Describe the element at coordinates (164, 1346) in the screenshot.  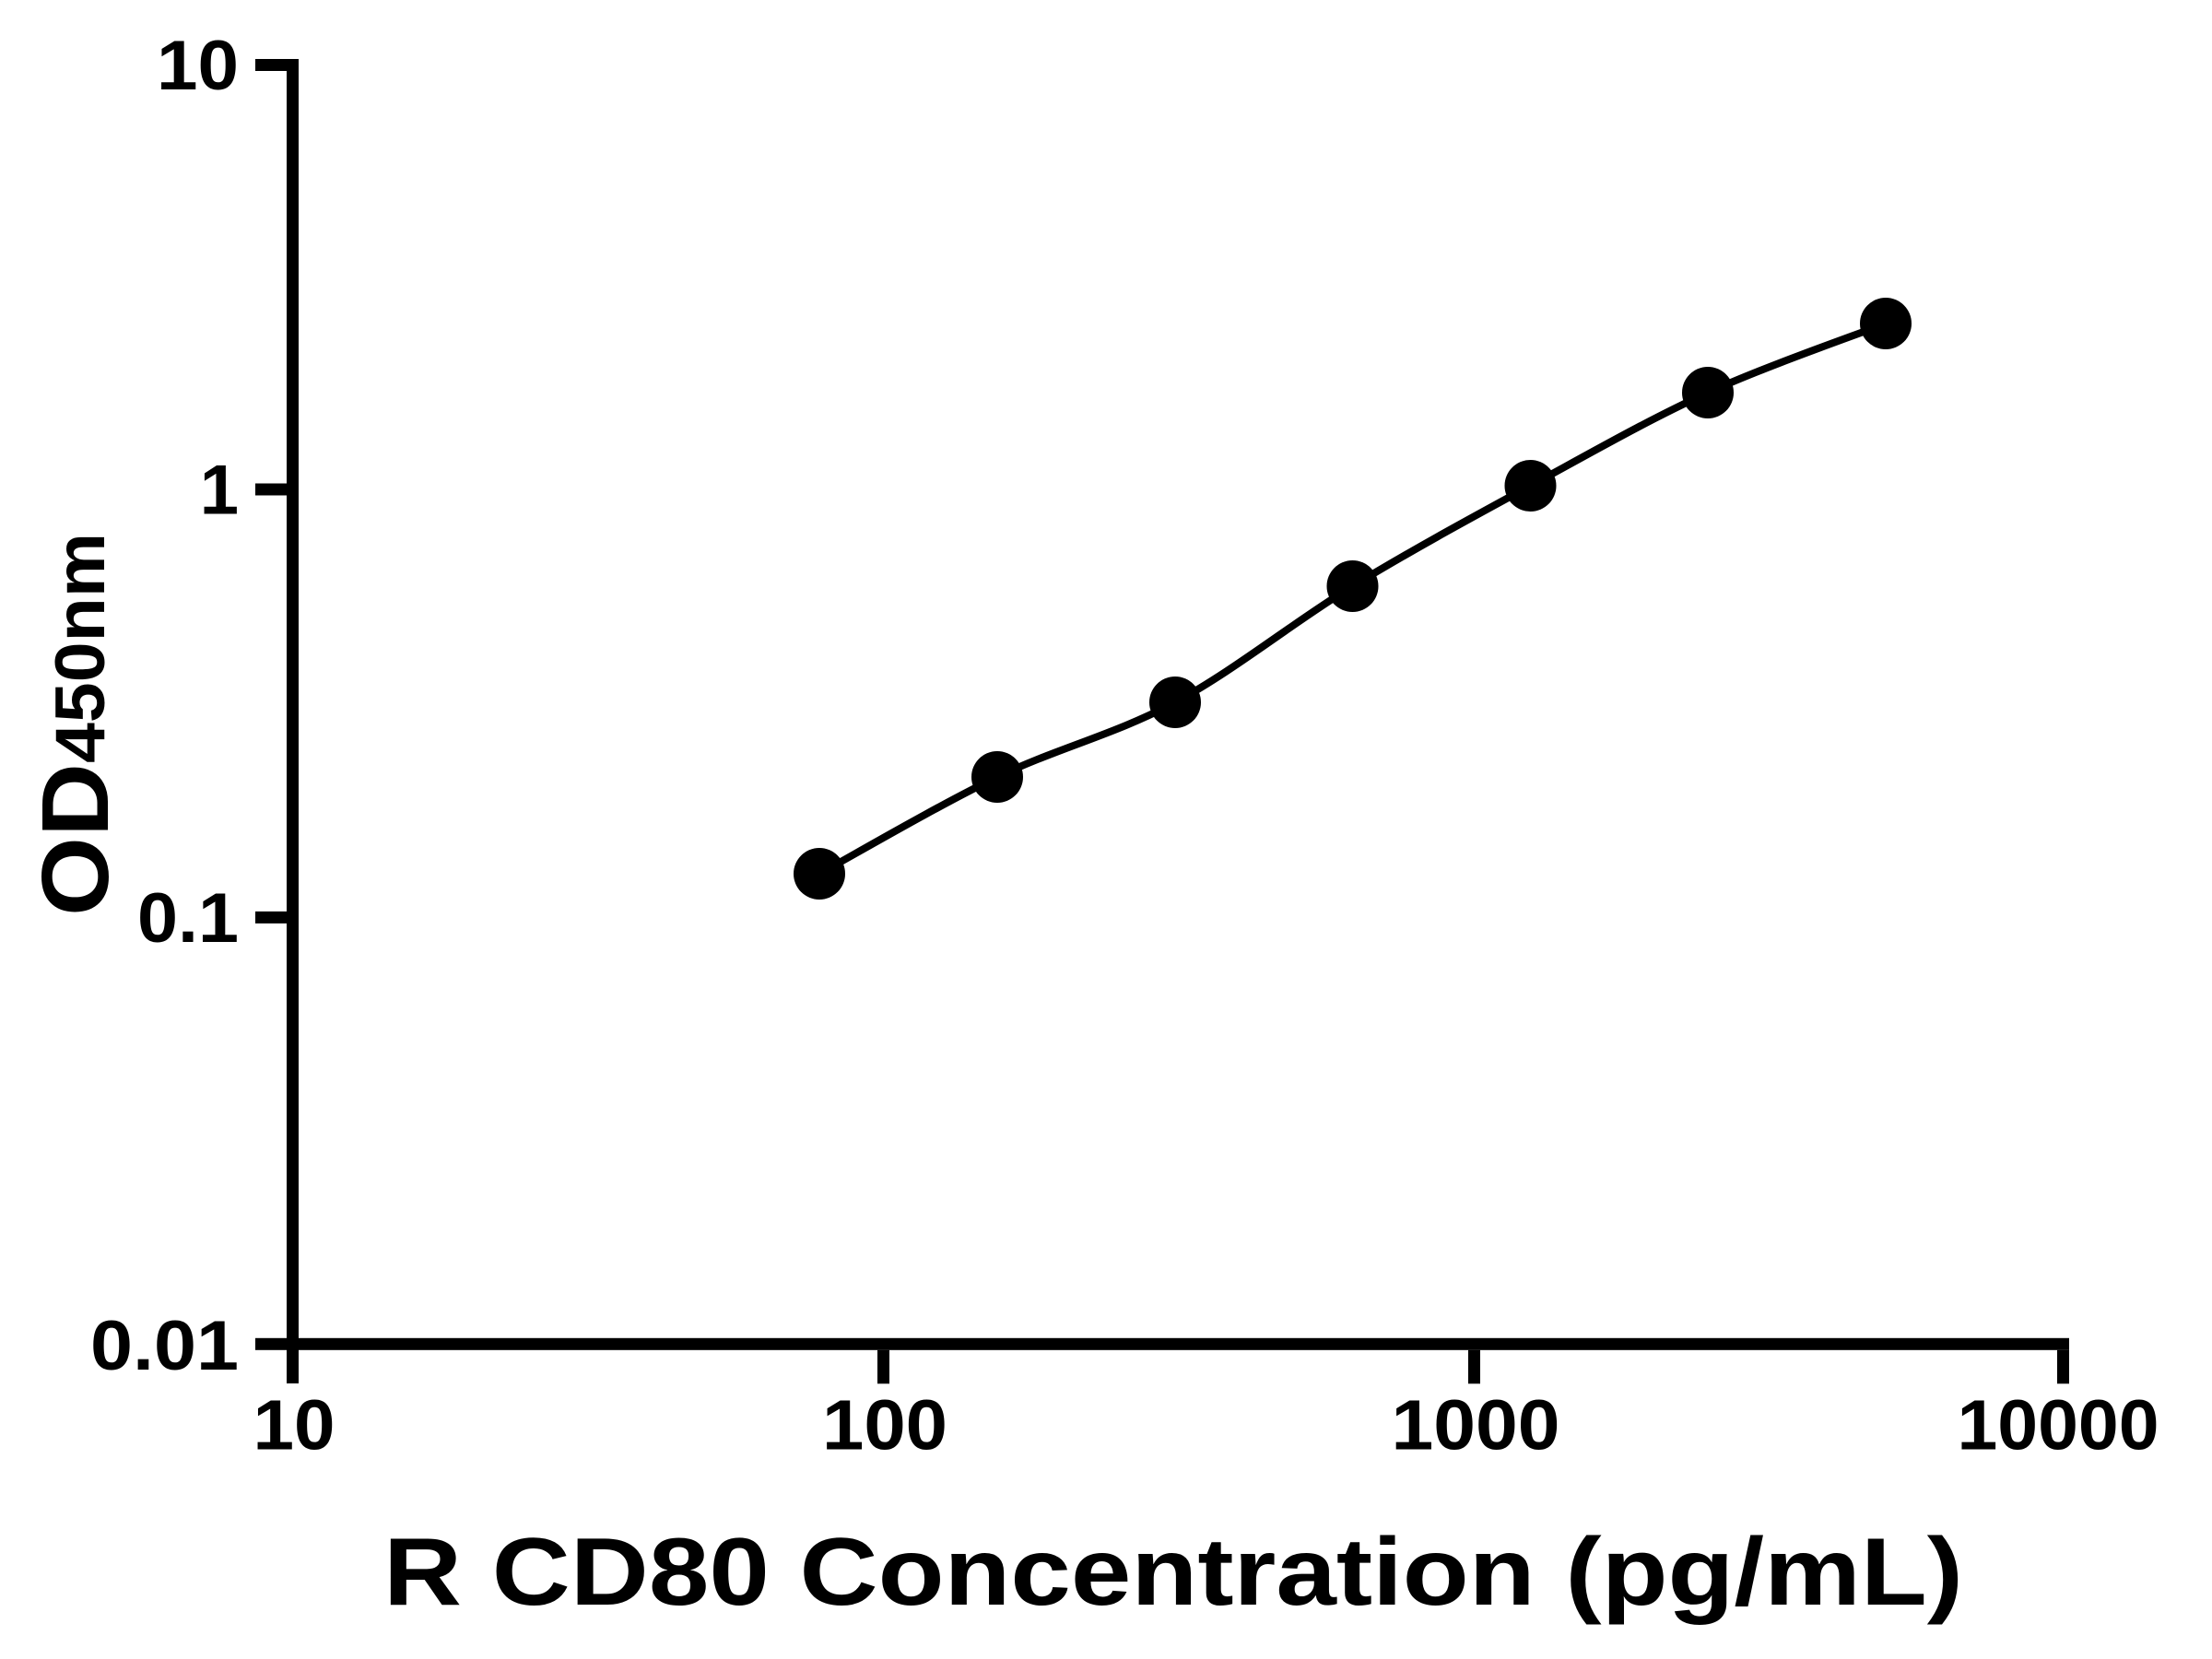
I see `svg-text: 0.01` at that location.